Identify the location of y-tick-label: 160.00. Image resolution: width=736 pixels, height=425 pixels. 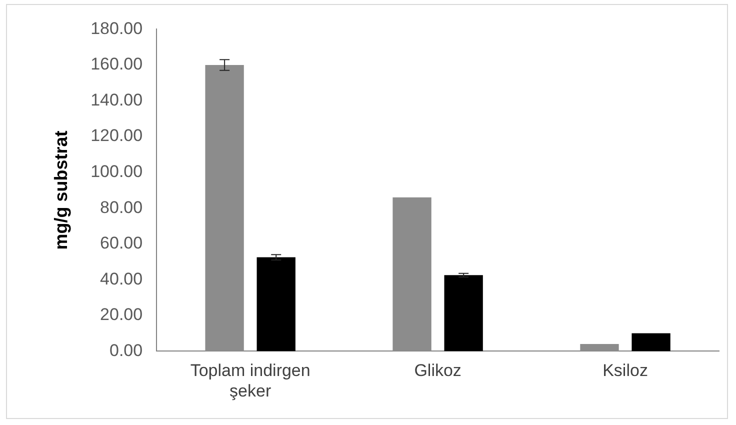
(116, 64).